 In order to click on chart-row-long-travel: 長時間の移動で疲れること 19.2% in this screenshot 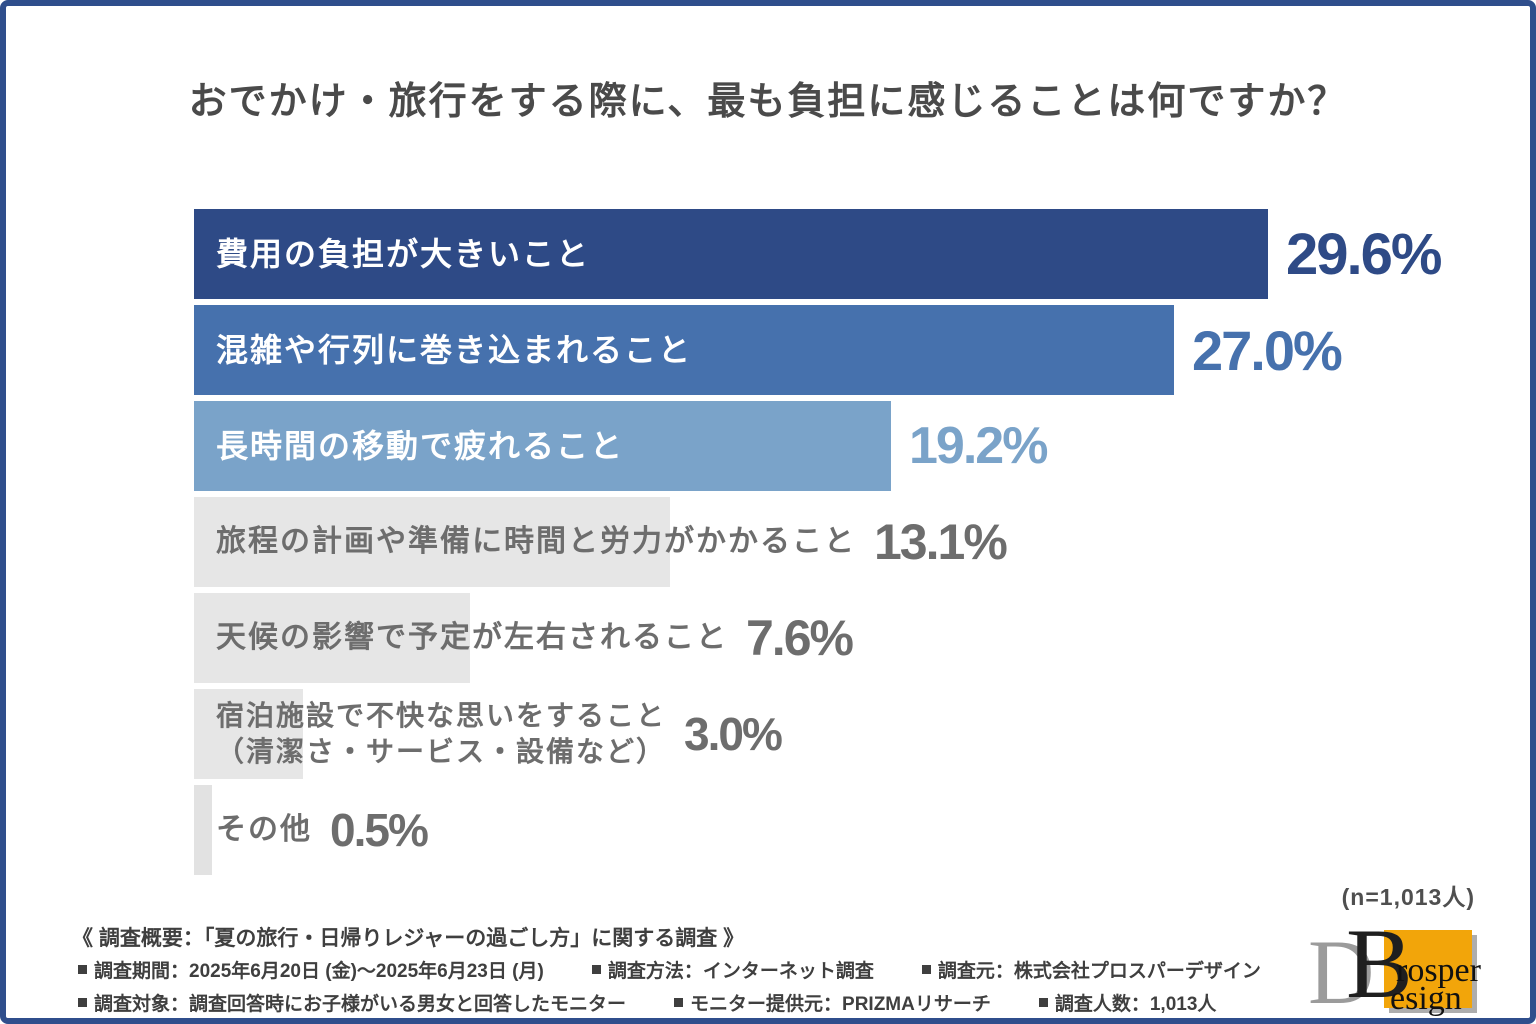, I will do `click(852, 446)`.